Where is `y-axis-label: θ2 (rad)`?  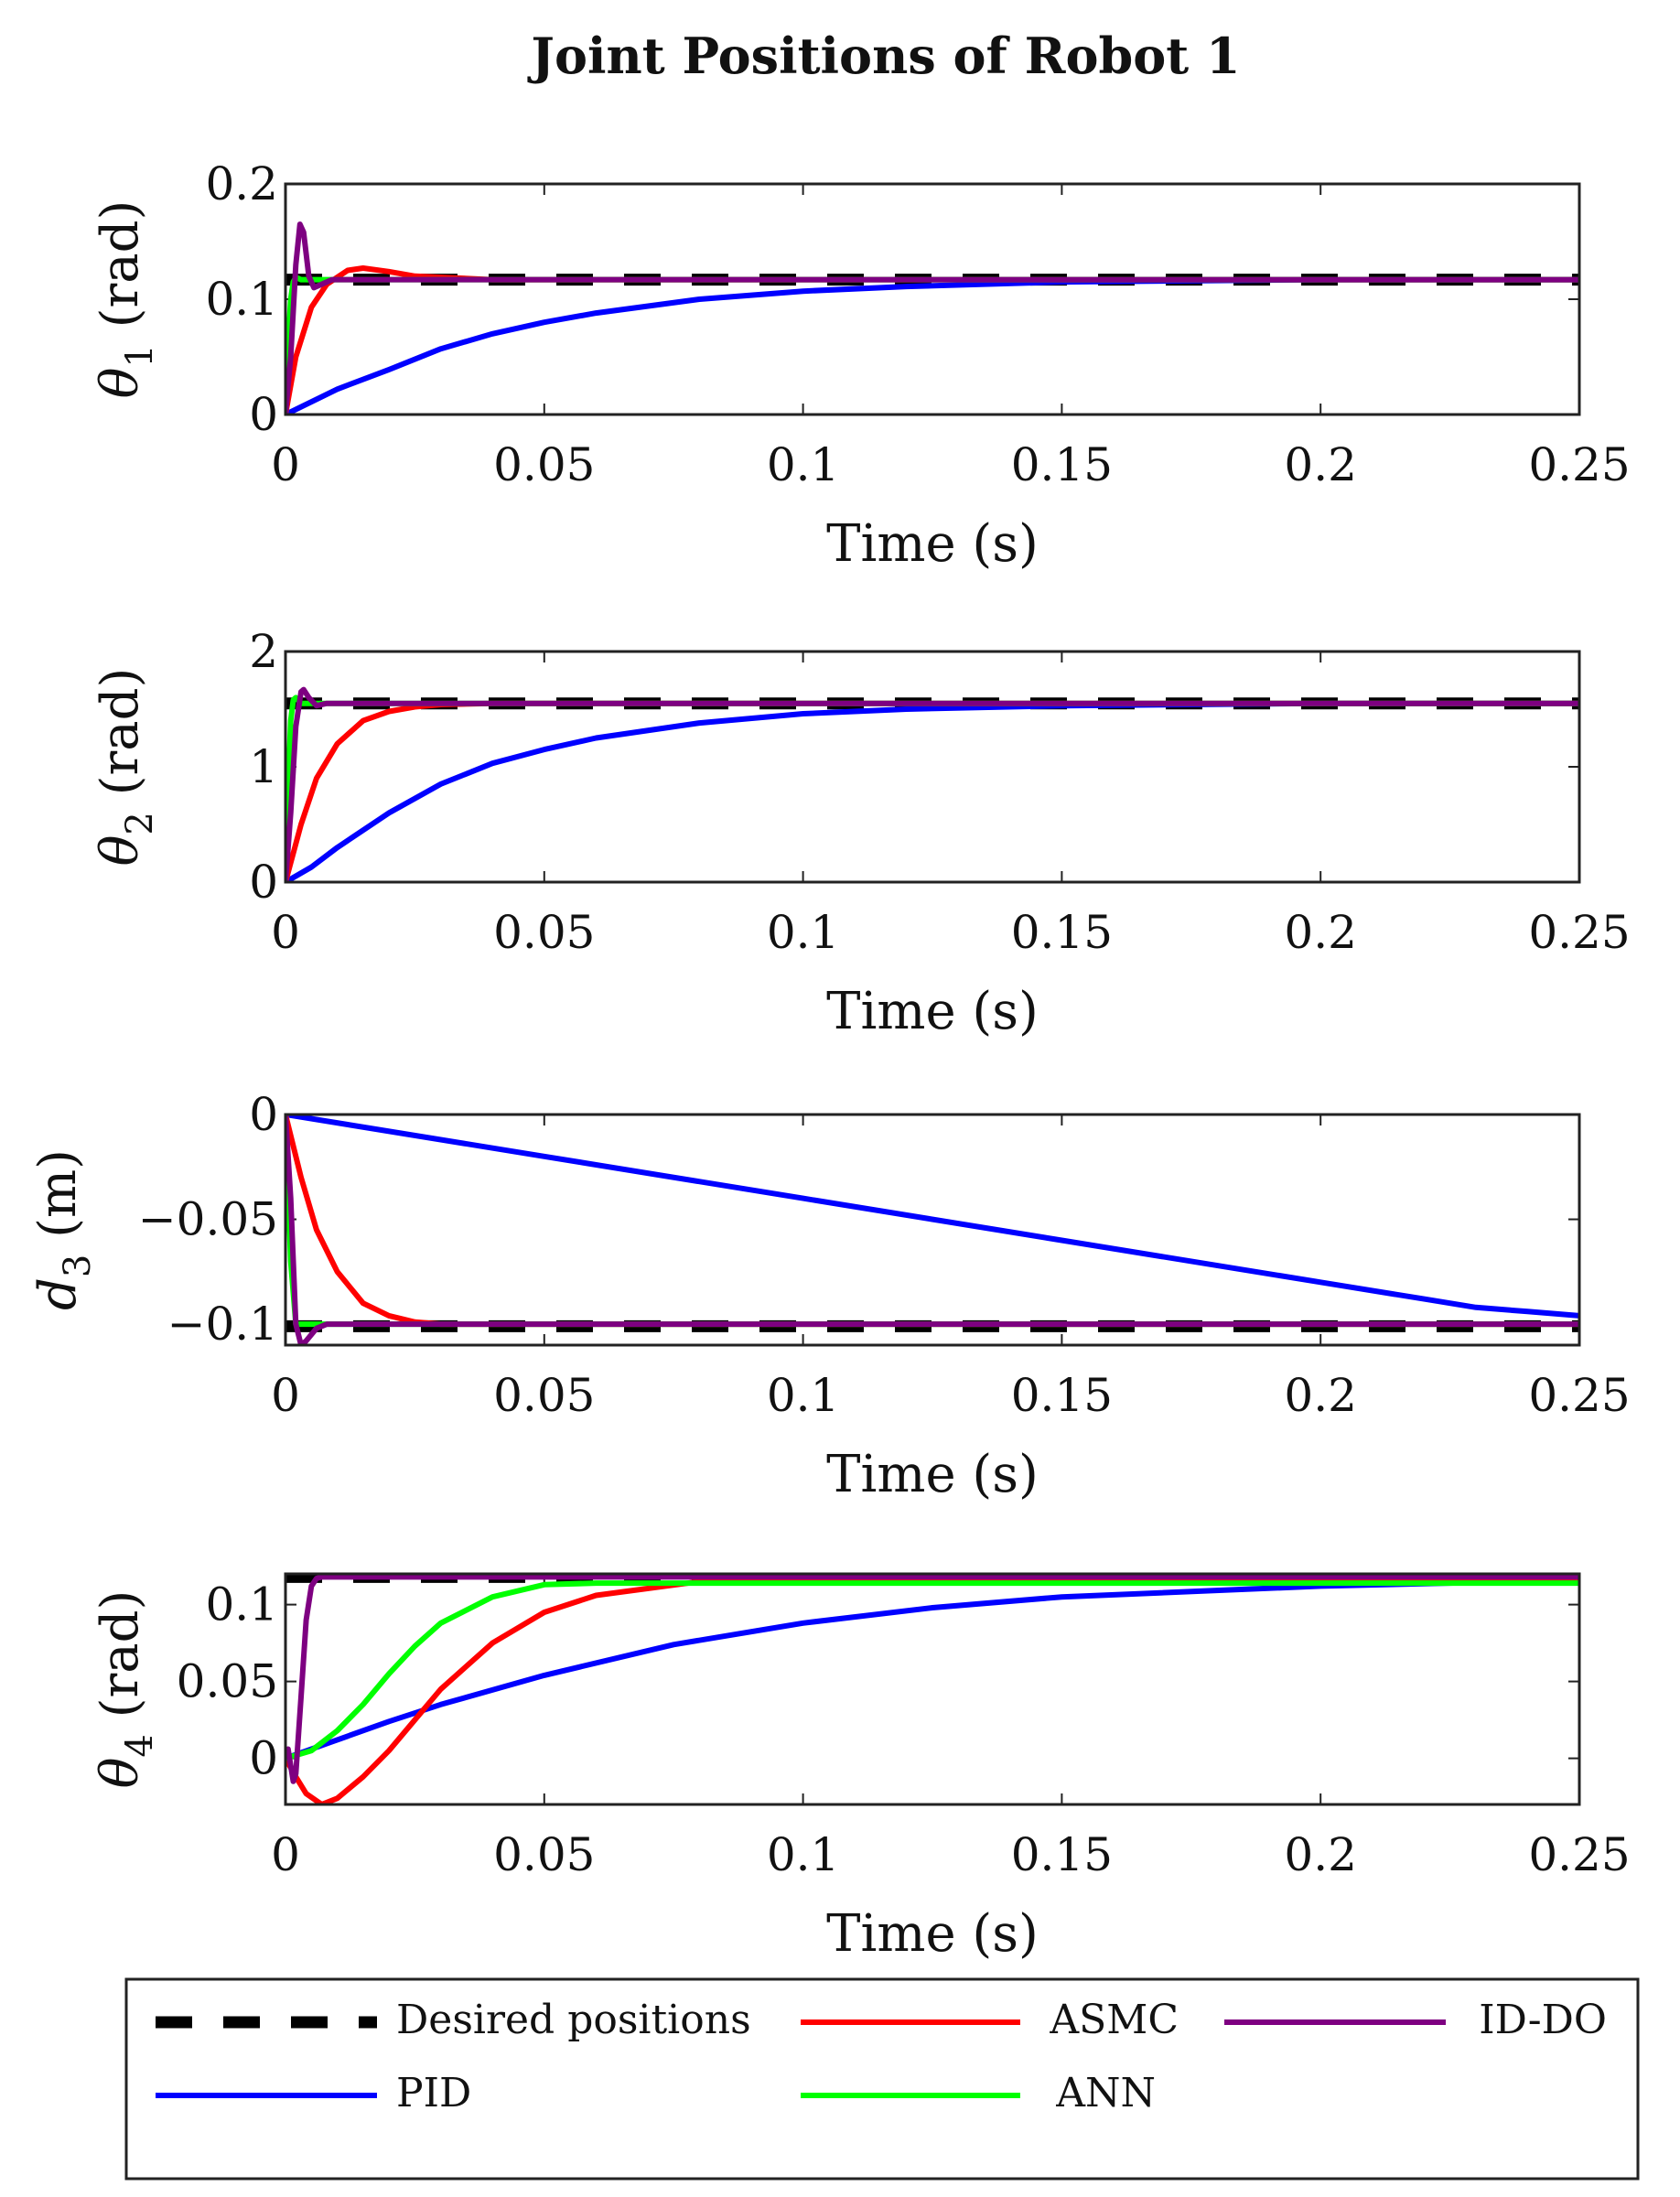
y-axis-label: θ2 (rad) is located at coordinates (126, 768).